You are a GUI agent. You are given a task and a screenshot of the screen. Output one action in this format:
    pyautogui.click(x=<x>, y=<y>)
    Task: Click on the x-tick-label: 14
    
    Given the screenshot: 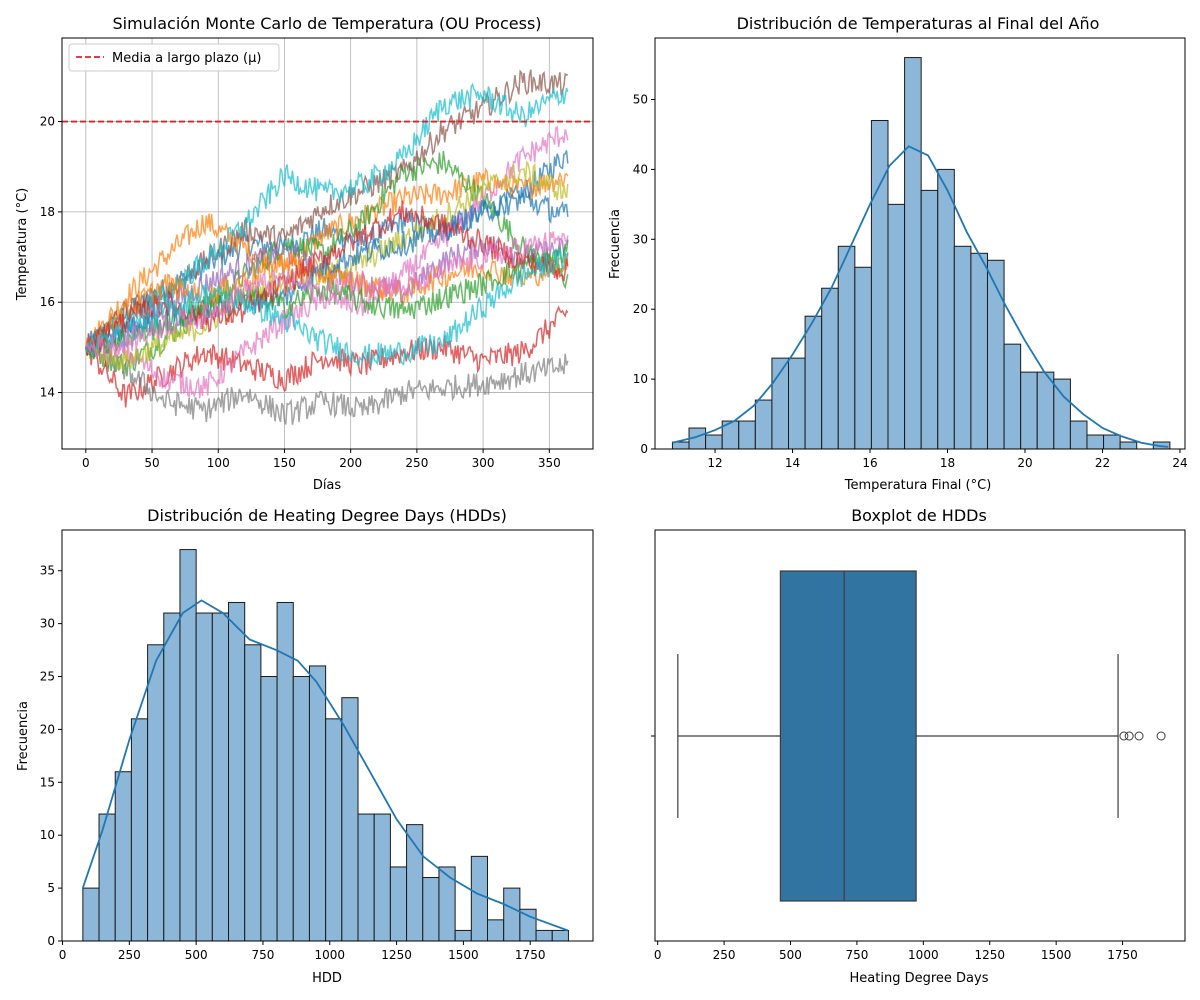 What is the action you would take?
    pyautogui.click(x=792, y=463)
    